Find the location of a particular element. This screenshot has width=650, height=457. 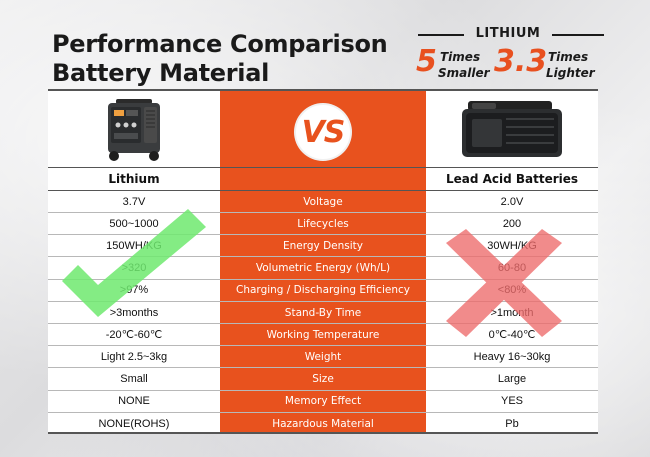

row-feature-label: Charging / Discharging Efficiency is located at coordinates (323, 290).